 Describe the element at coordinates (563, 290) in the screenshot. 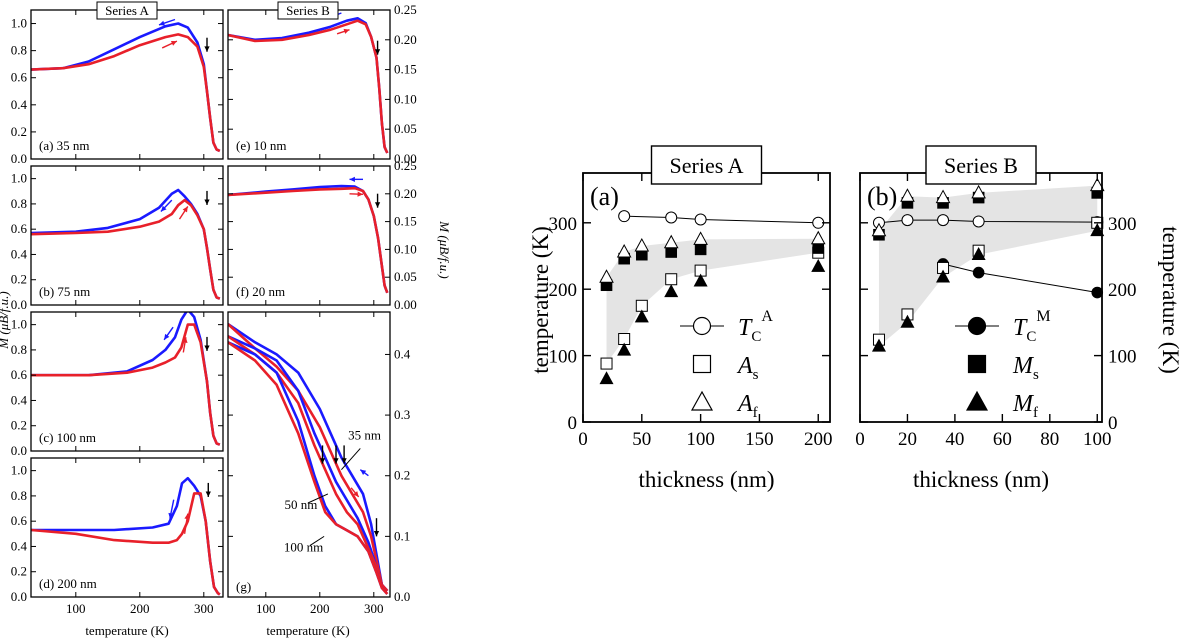

I see `y-tick-label: 200` at that location.